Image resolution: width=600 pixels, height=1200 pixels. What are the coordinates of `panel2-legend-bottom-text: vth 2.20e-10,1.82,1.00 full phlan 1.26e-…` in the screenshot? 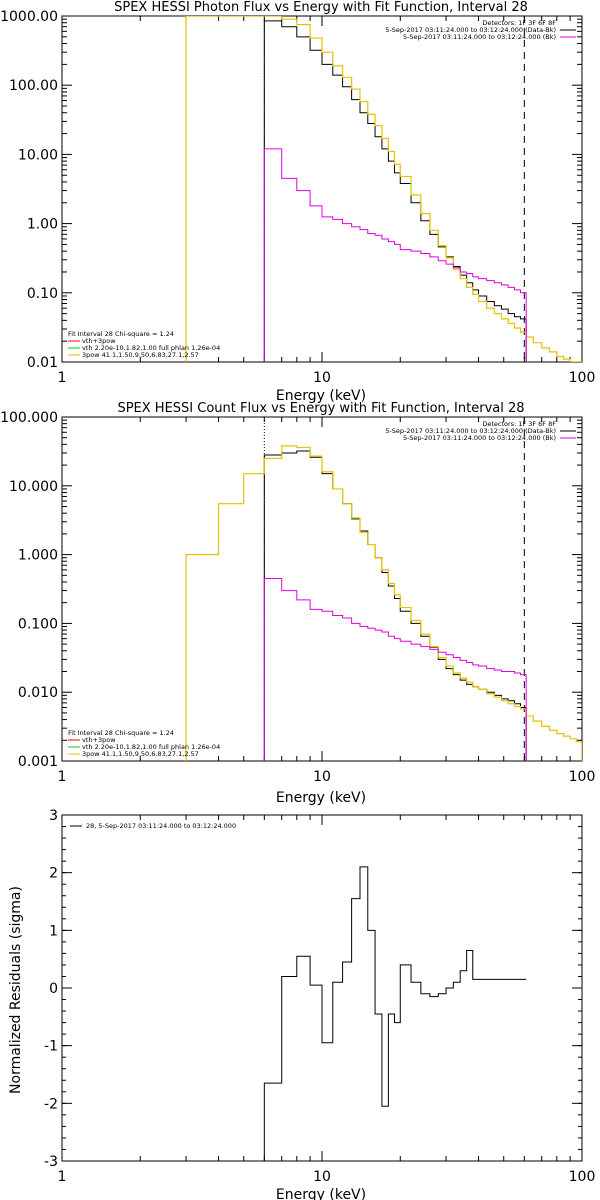 It's located at (151, 747).